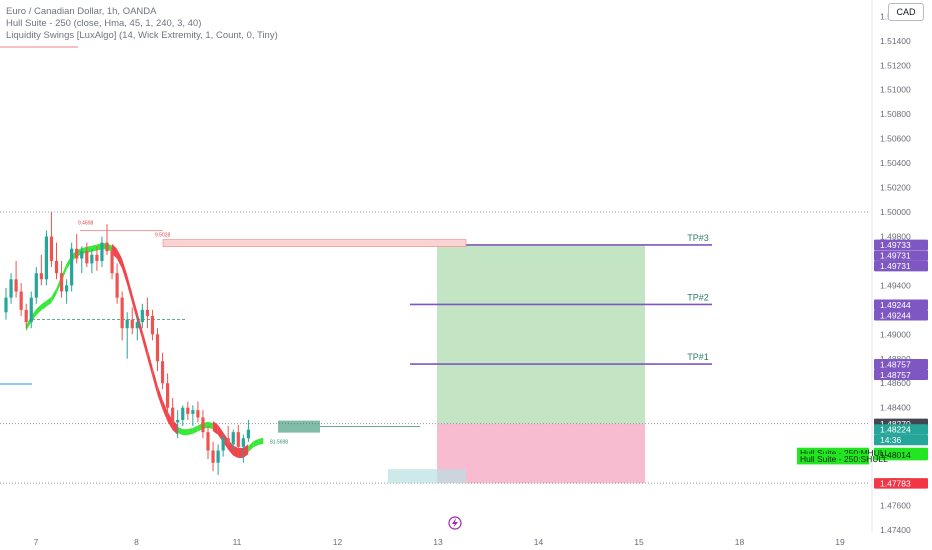 The height and width of the screenshot is (550, 932). I want to click on liquidity-low-label: 81.5698, so click(279, 443).